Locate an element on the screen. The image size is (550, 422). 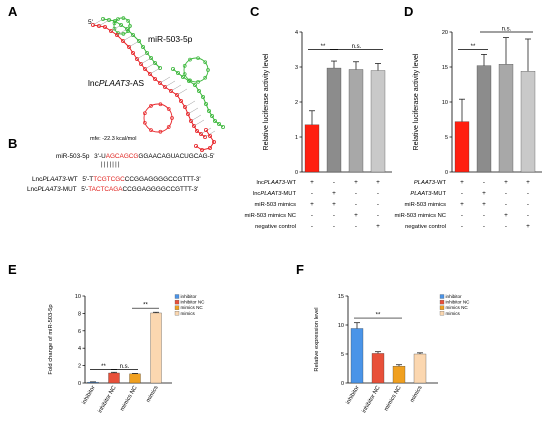
condition-label: negative control is located at coordinates (275, 227).